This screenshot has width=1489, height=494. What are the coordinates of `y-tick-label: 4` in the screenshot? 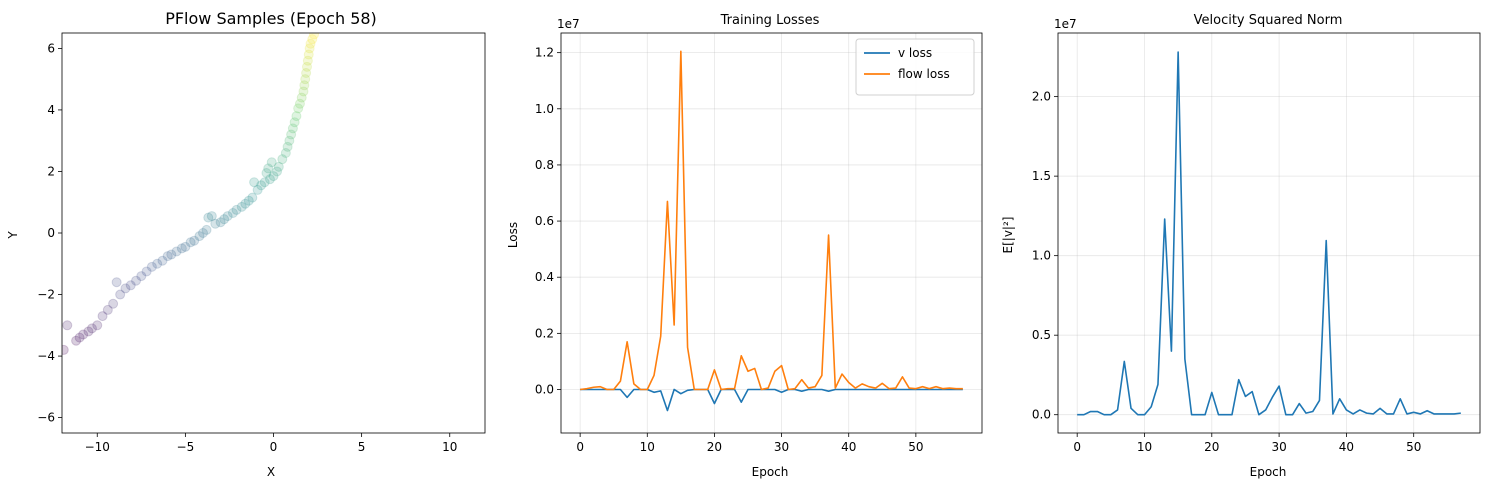 It's located at (51, 110).